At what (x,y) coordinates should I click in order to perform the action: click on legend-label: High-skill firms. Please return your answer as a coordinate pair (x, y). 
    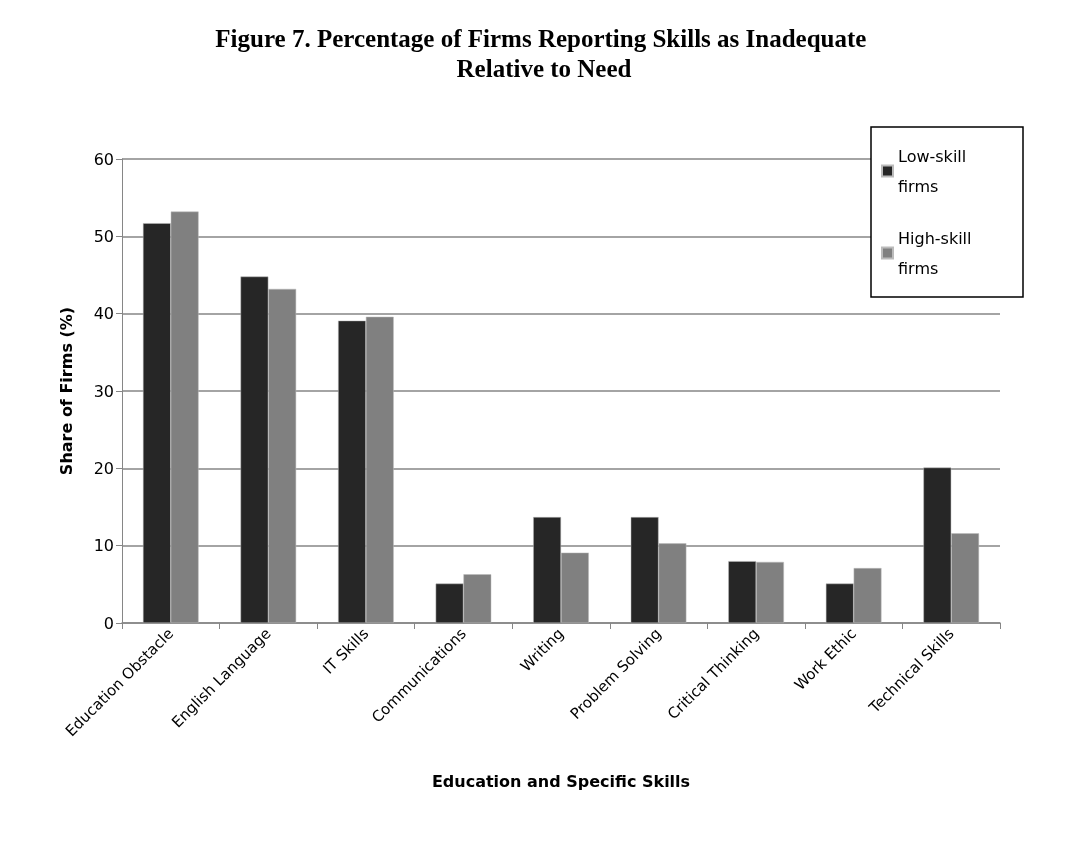
    Looking at the image, I should click on (937, 253).